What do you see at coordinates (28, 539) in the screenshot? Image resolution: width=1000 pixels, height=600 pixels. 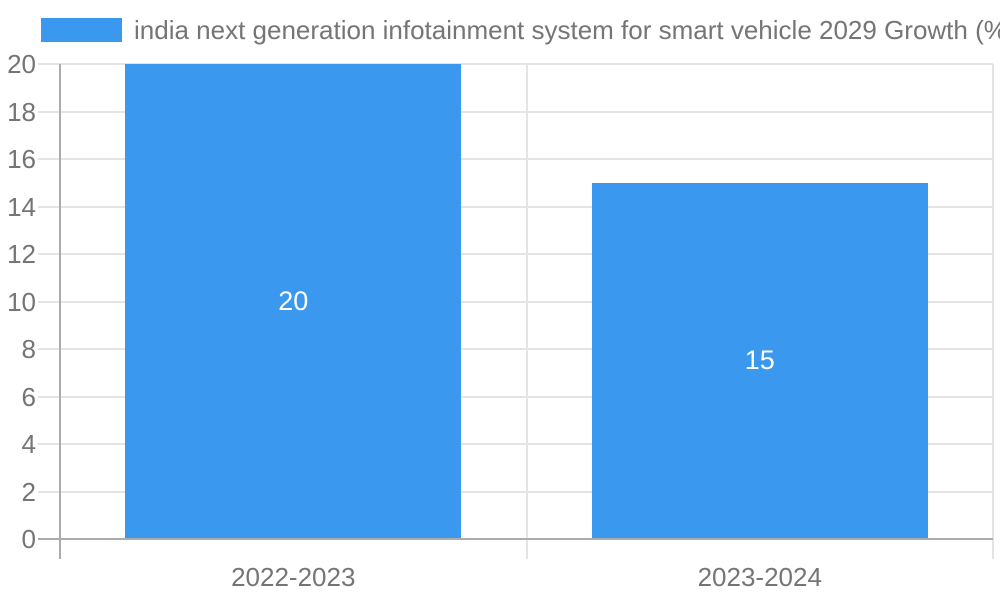 I see `y-tick-label: 0` at bounding box center [28, 539].